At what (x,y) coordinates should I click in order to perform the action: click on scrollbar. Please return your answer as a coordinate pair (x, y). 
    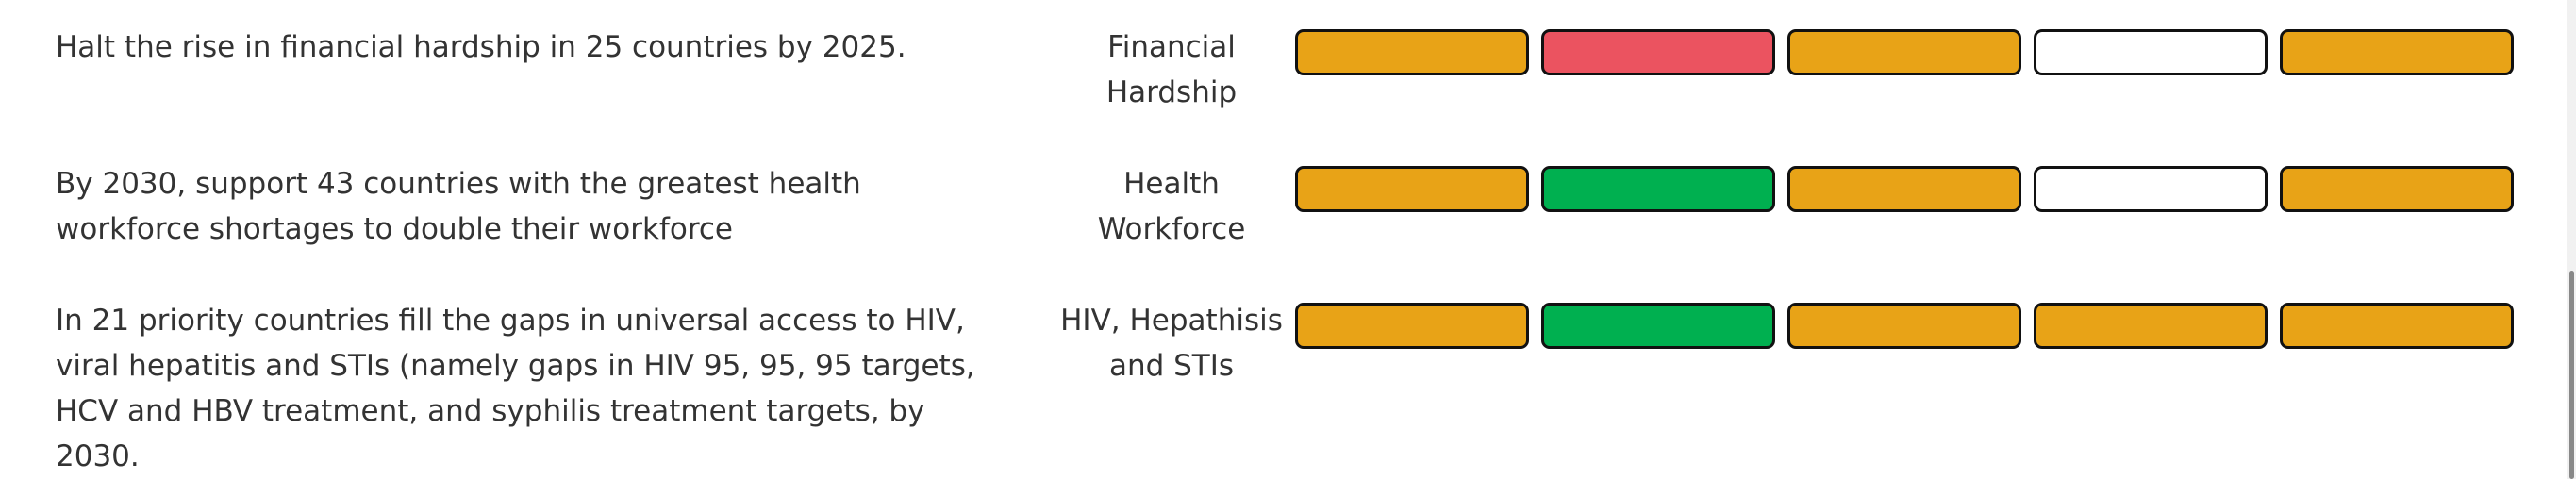
    Looking at the image, I should click on (2571, 239).